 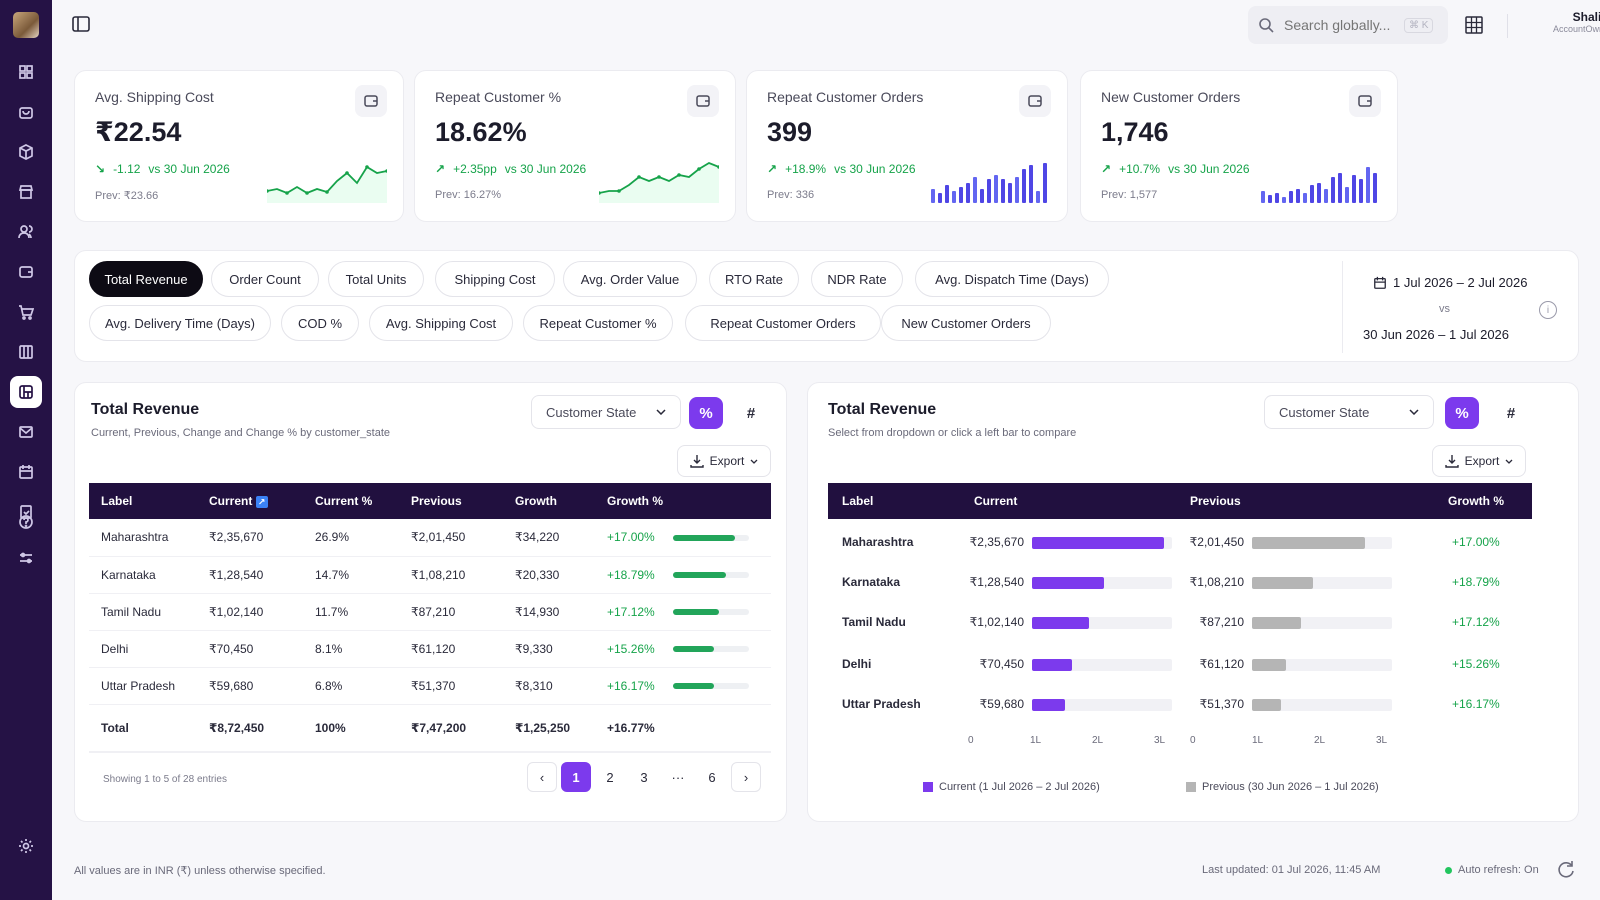 I want to click on col-growth: Growth, so click(x=536, y=501).